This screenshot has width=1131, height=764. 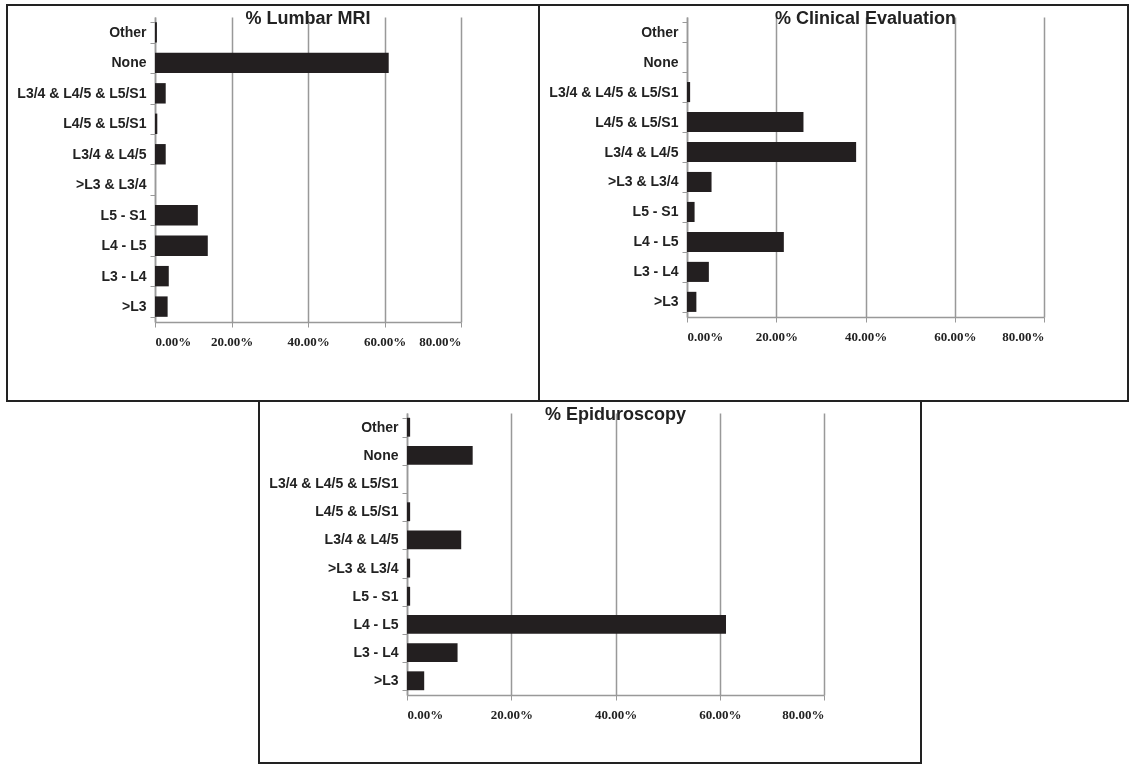 What do you see at coordinates (308, 18) in the screenshot?
I see `chart-title: % Lumbar MRI` at bounding box center [308, 18].